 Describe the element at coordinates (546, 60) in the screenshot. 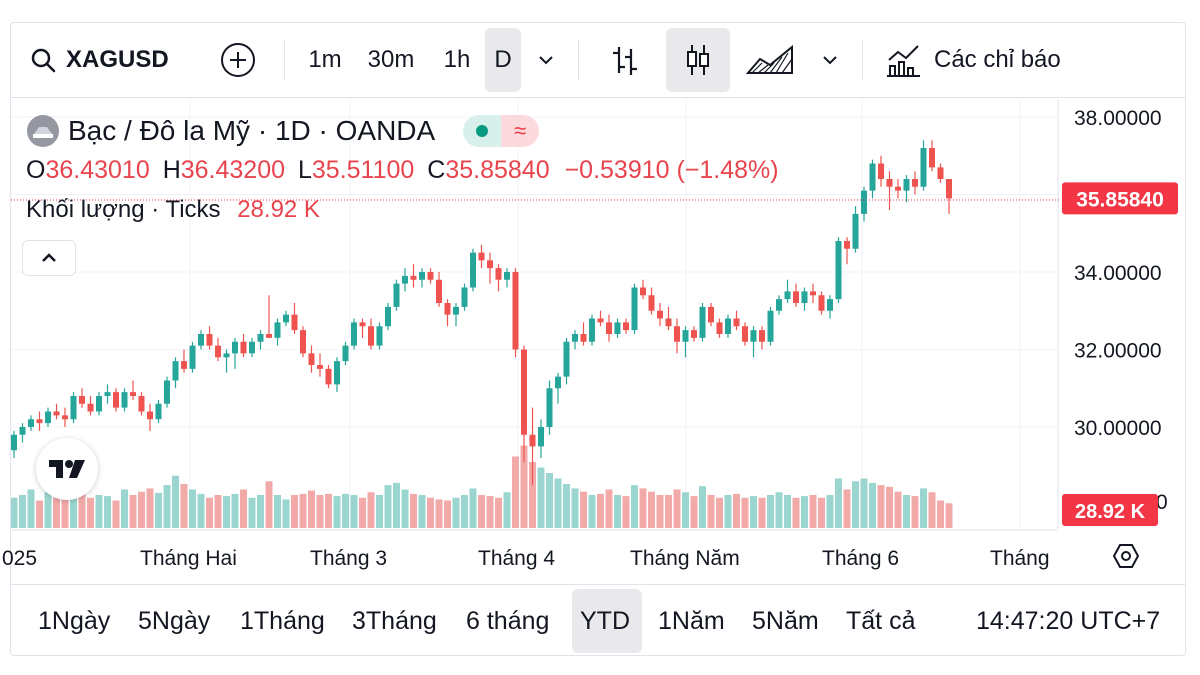

I see `interval-dropdown-button` at that location.